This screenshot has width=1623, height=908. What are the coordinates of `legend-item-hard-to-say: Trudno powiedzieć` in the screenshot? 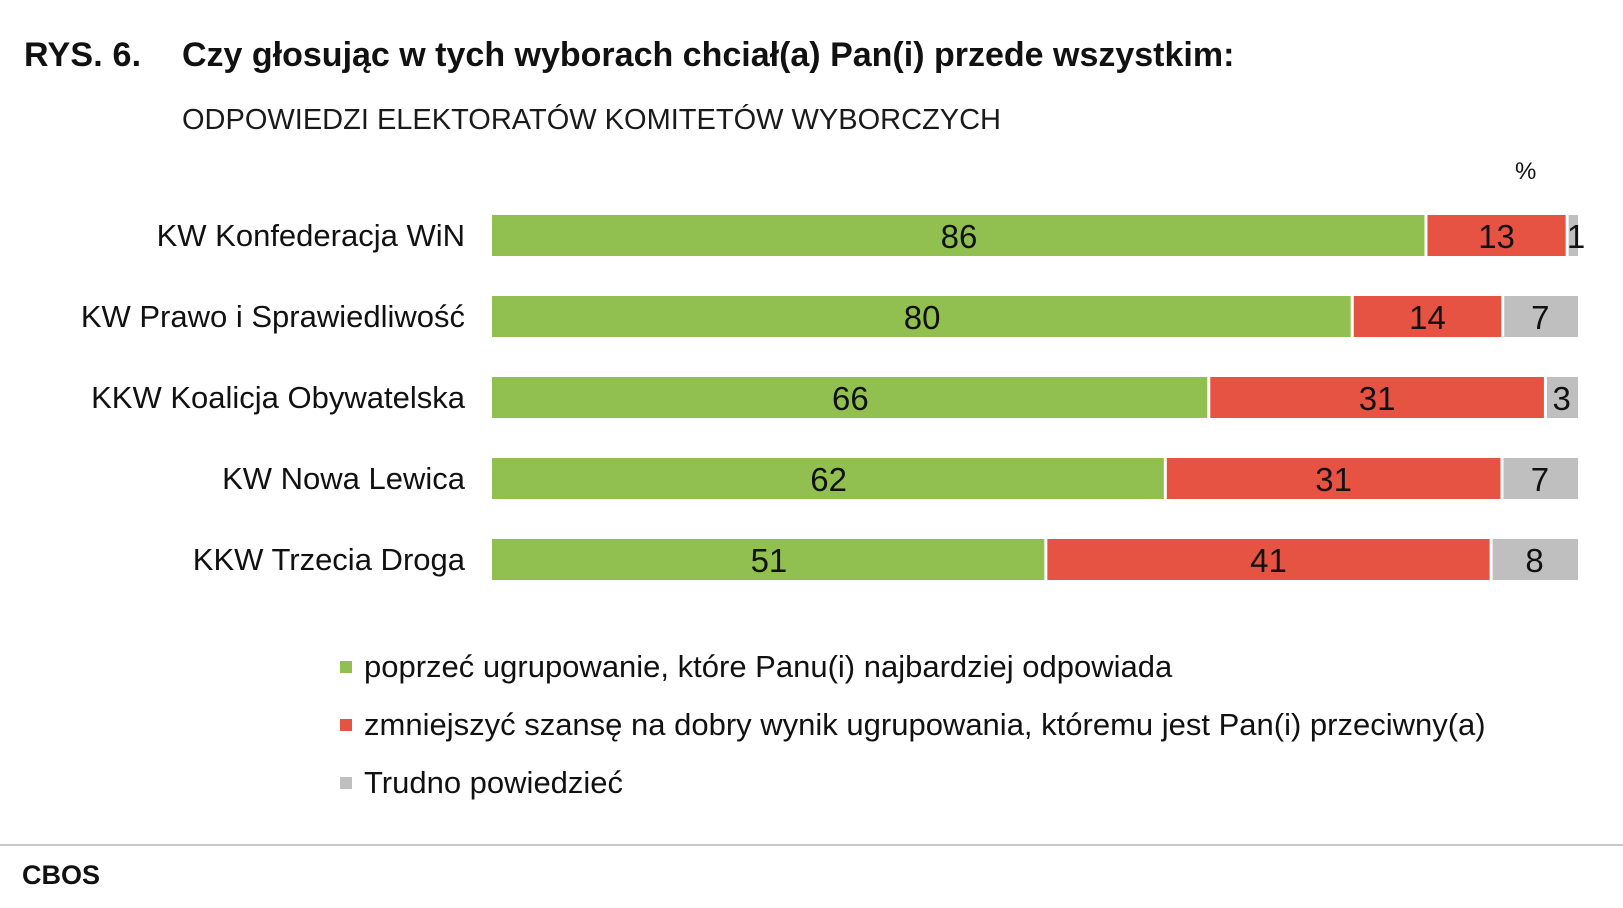 It's located at (913, 783).